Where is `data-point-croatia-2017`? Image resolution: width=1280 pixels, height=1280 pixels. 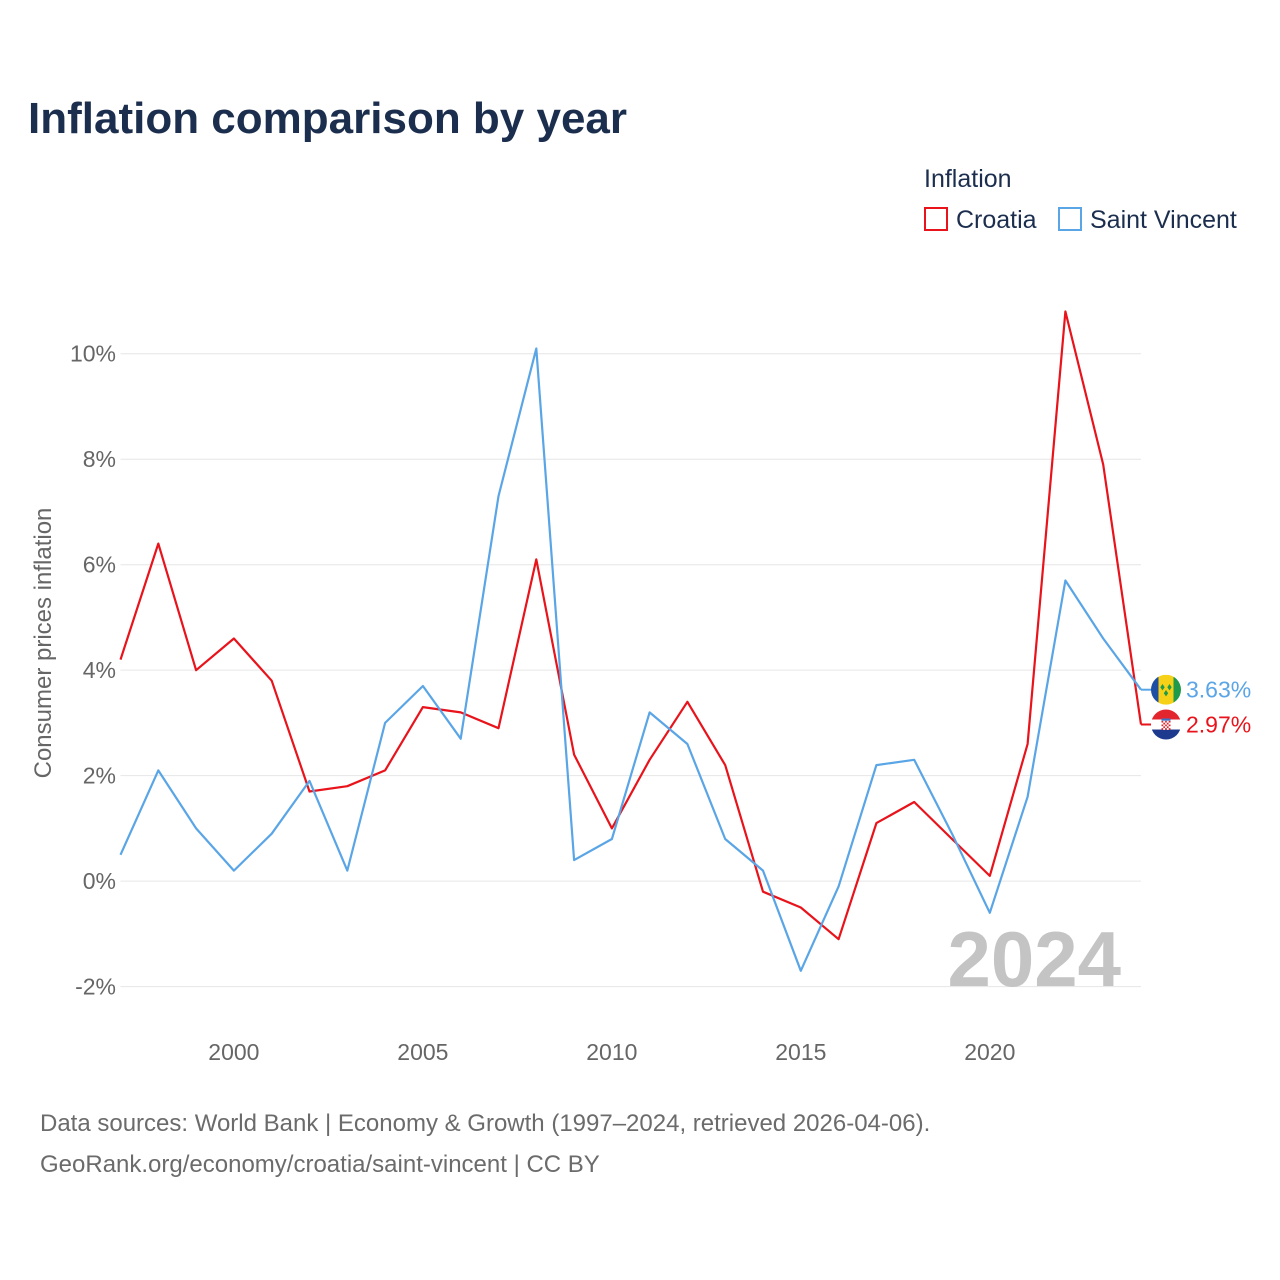 data-point-croatia-2017 is located at coordinates (876, 823).